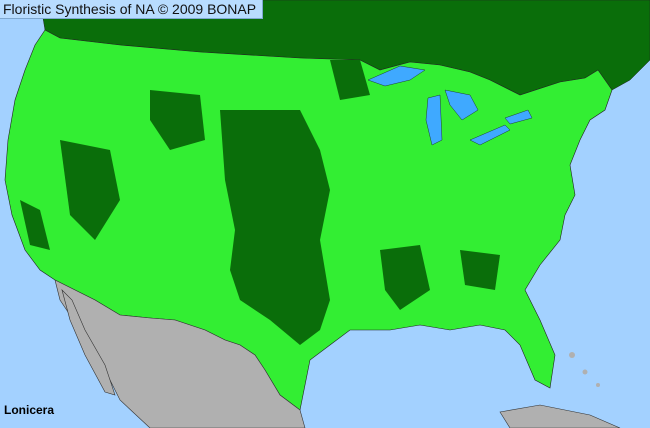  What do you see at coordinates (132, 9) in the screenshot?
I see `map-title: Floristic Synthesis of NA © 2009 BONAP` at bounding box center [132, 9].